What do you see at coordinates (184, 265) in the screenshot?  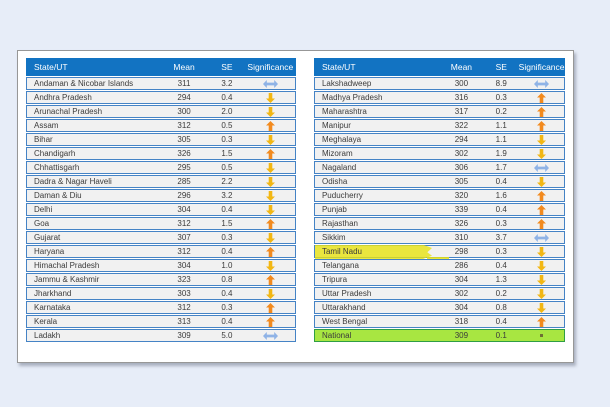 I see `mean-value: 304` at bounding box center [184, 265].